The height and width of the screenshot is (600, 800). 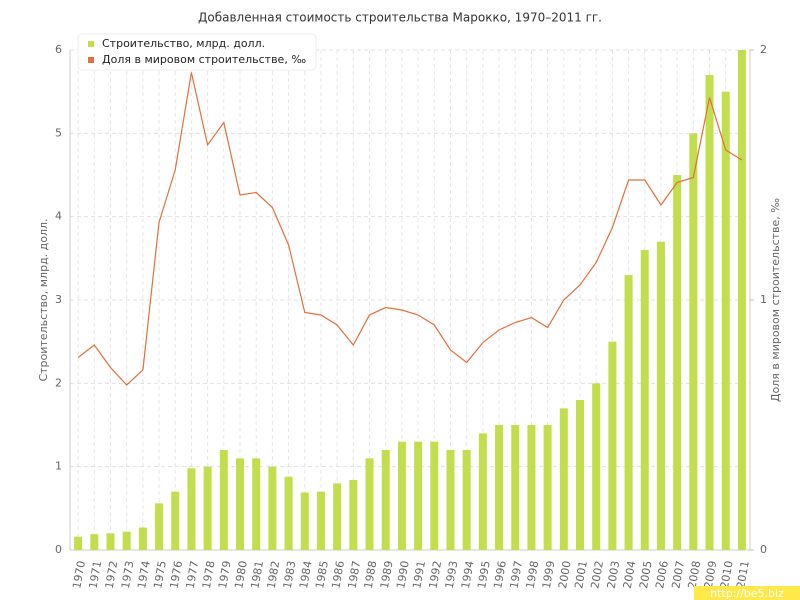 What do you see at coordinates (500, 575) in the screenshot?
I see `x-tick-label: 1996` at bounding box center [500, 575].